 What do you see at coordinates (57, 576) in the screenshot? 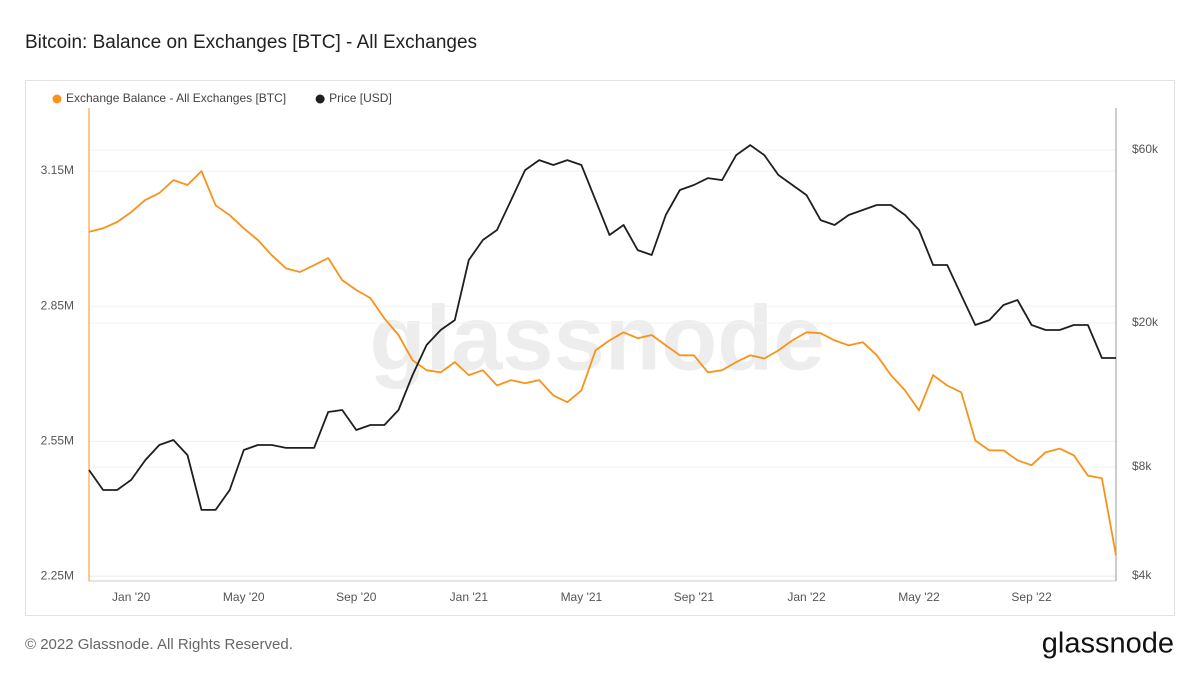
I see `y-tick-label: 2.25M` at bounding box center [57, 576].